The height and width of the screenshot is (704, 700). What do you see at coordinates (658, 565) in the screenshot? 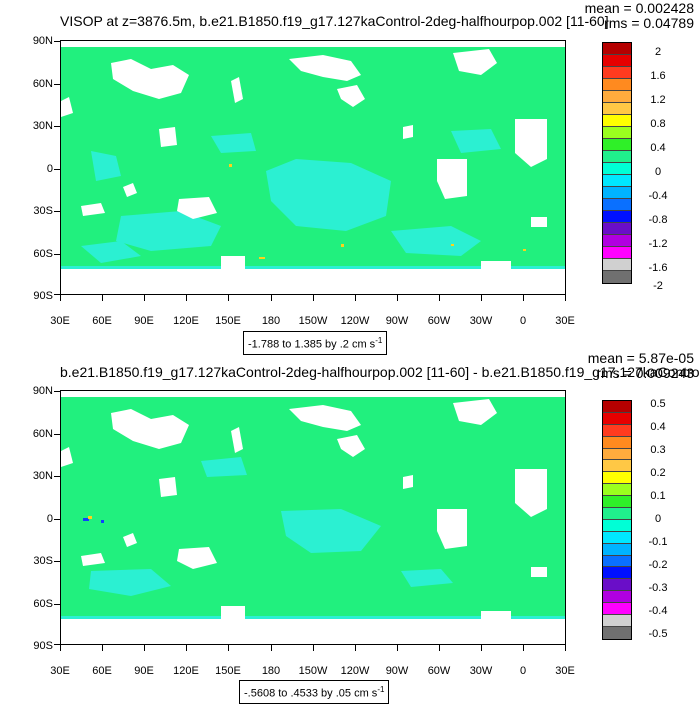
I see `colorbar-label: -0.2` at bounding box center [658, 565].